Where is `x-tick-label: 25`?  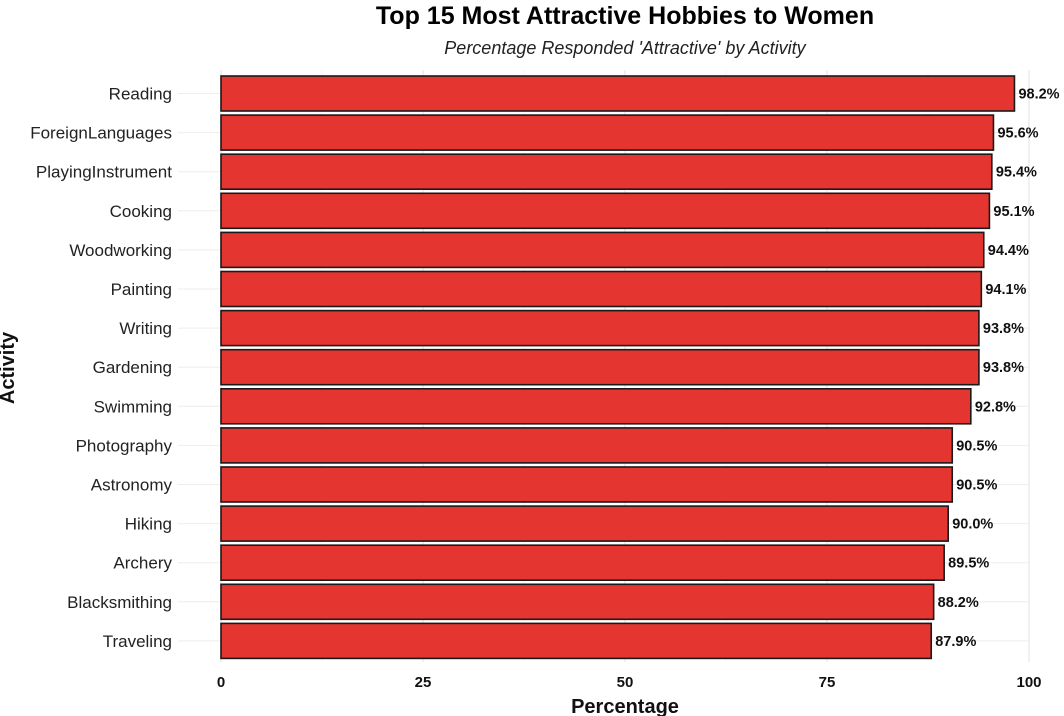 x-tick-label: 25 is located at coordinates (423, 682).